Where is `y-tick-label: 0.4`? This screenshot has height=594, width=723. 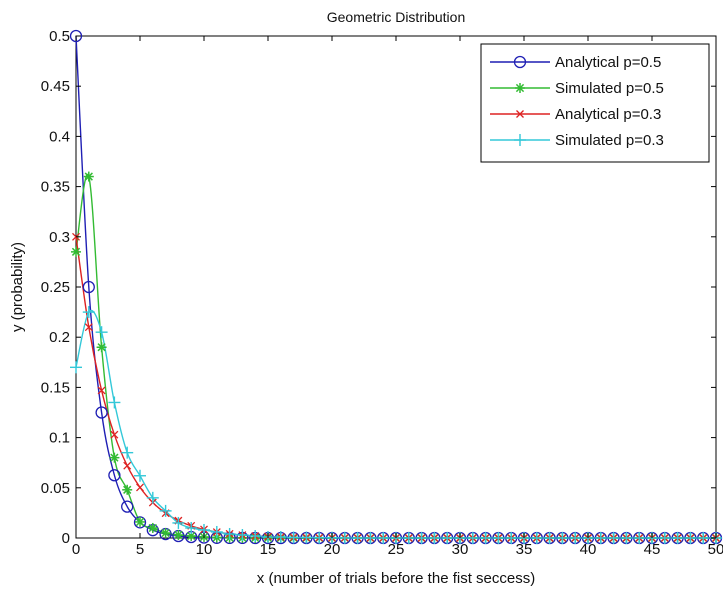 y-tick-label: 0.4 is located at coordinates (59, 136).